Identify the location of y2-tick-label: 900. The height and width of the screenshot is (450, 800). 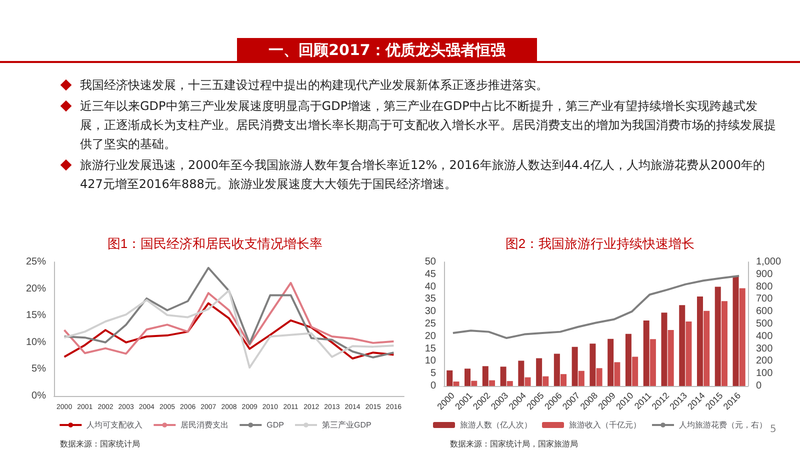
(765, 274).